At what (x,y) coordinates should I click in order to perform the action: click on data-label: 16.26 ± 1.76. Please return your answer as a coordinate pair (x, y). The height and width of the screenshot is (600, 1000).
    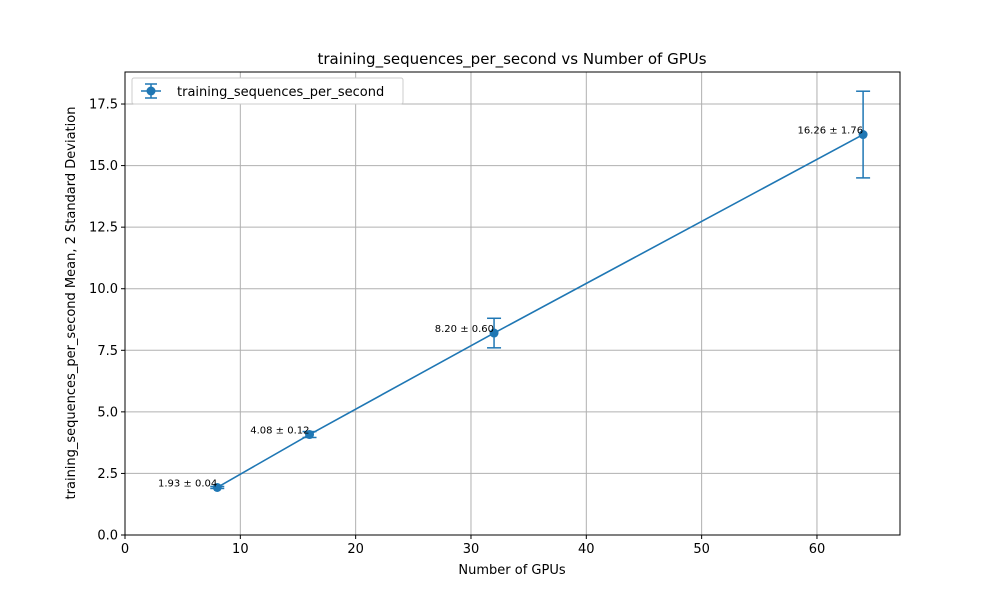
    Looking at the image, I should click on (830, 131).